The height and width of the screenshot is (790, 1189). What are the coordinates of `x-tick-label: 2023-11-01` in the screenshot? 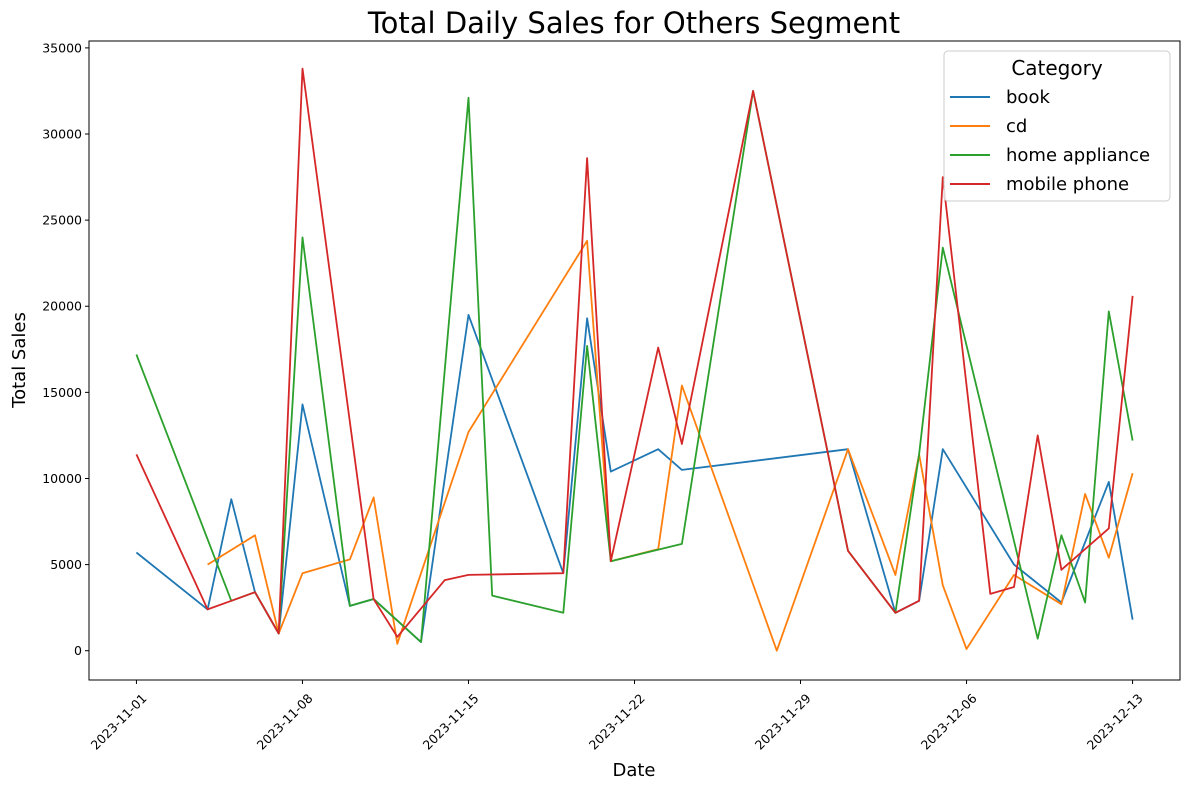 It's located at (119, 722).